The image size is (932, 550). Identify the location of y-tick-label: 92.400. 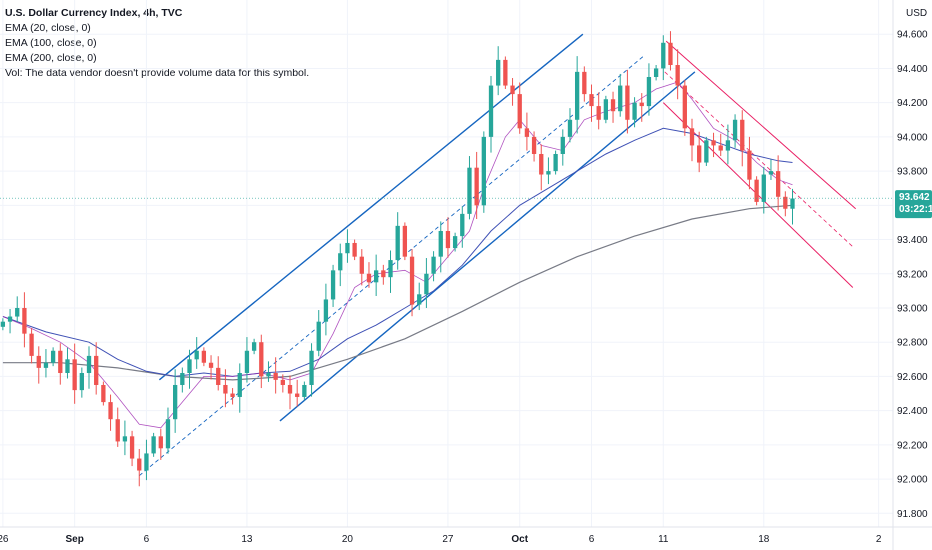
(912, 411).